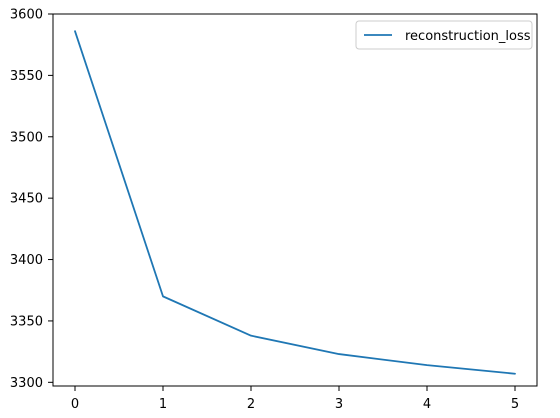  Describe the element at coordinates (26, 199) in the screenshot. I see `y-tick-label: 3450` at that location.